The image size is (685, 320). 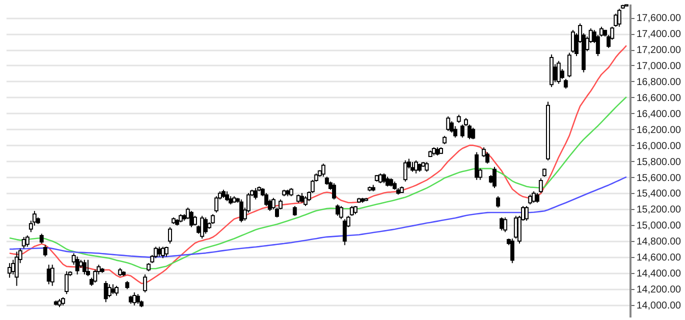 I want to click on y-tick-label: 17,000.00, so click(x=659, y=66).